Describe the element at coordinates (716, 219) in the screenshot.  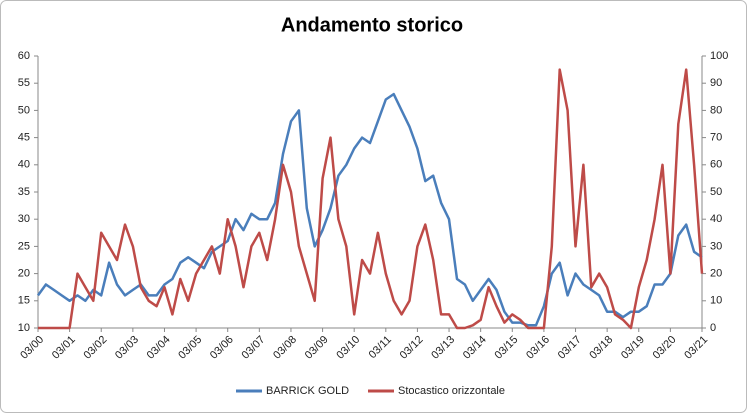
I see `y2-tick-label: 40` at that location.